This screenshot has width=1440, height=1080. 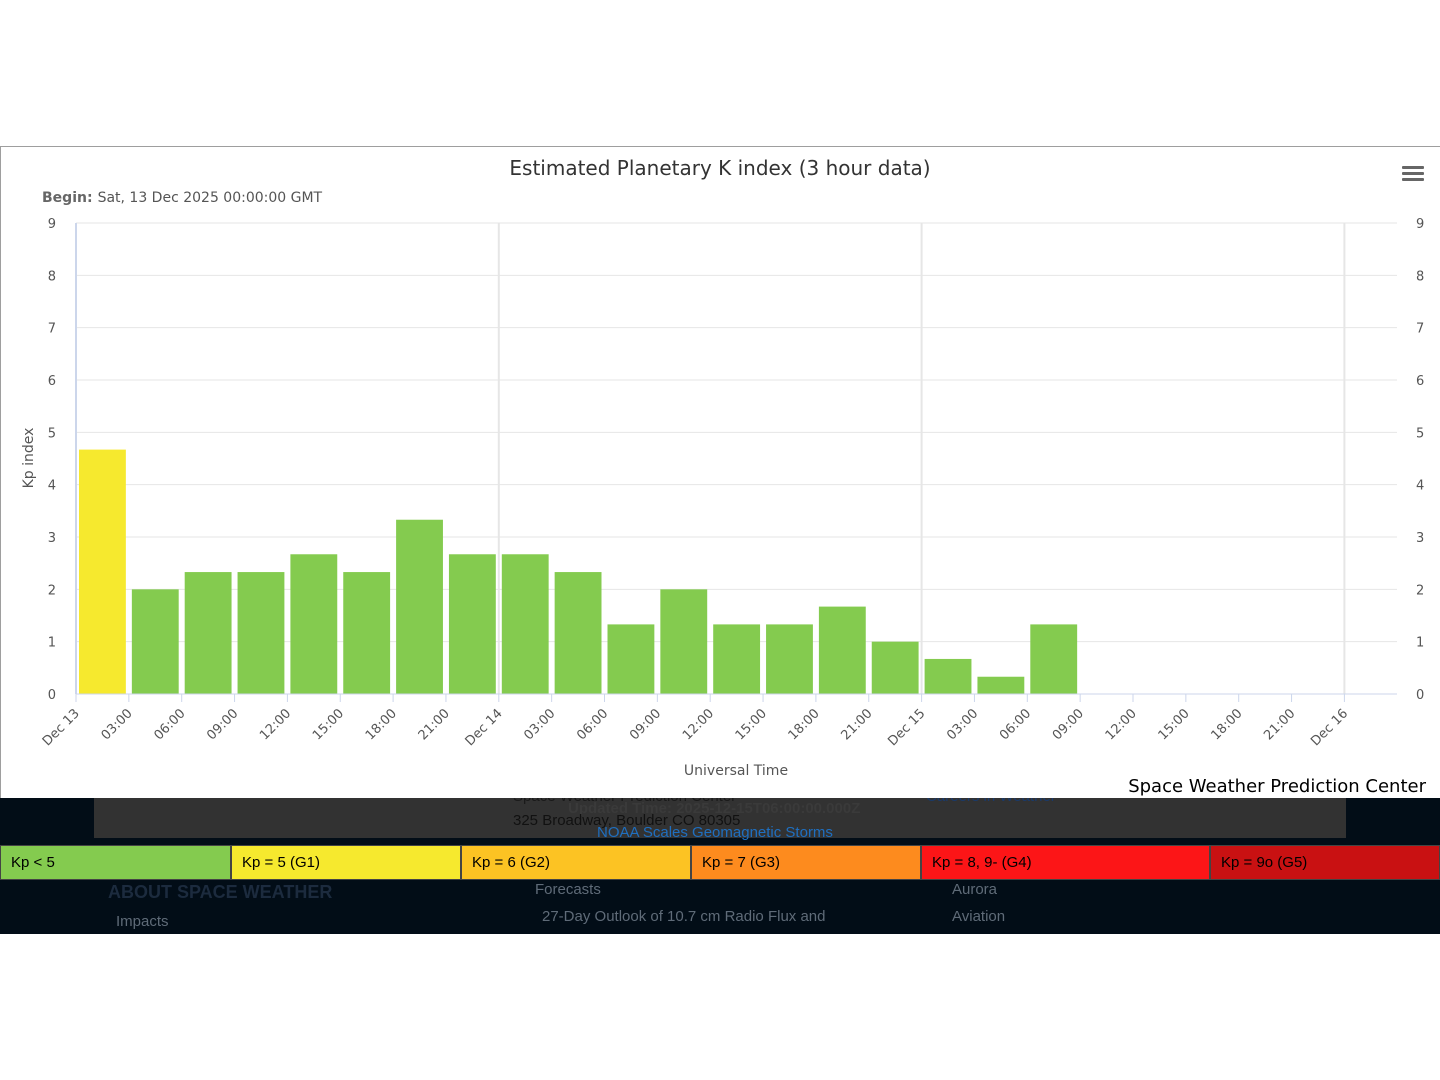 What do you see at coordinates (52, 329) in the screenshot?
I see `y-tick-label-left: 7` at bounding box center [52, 329].